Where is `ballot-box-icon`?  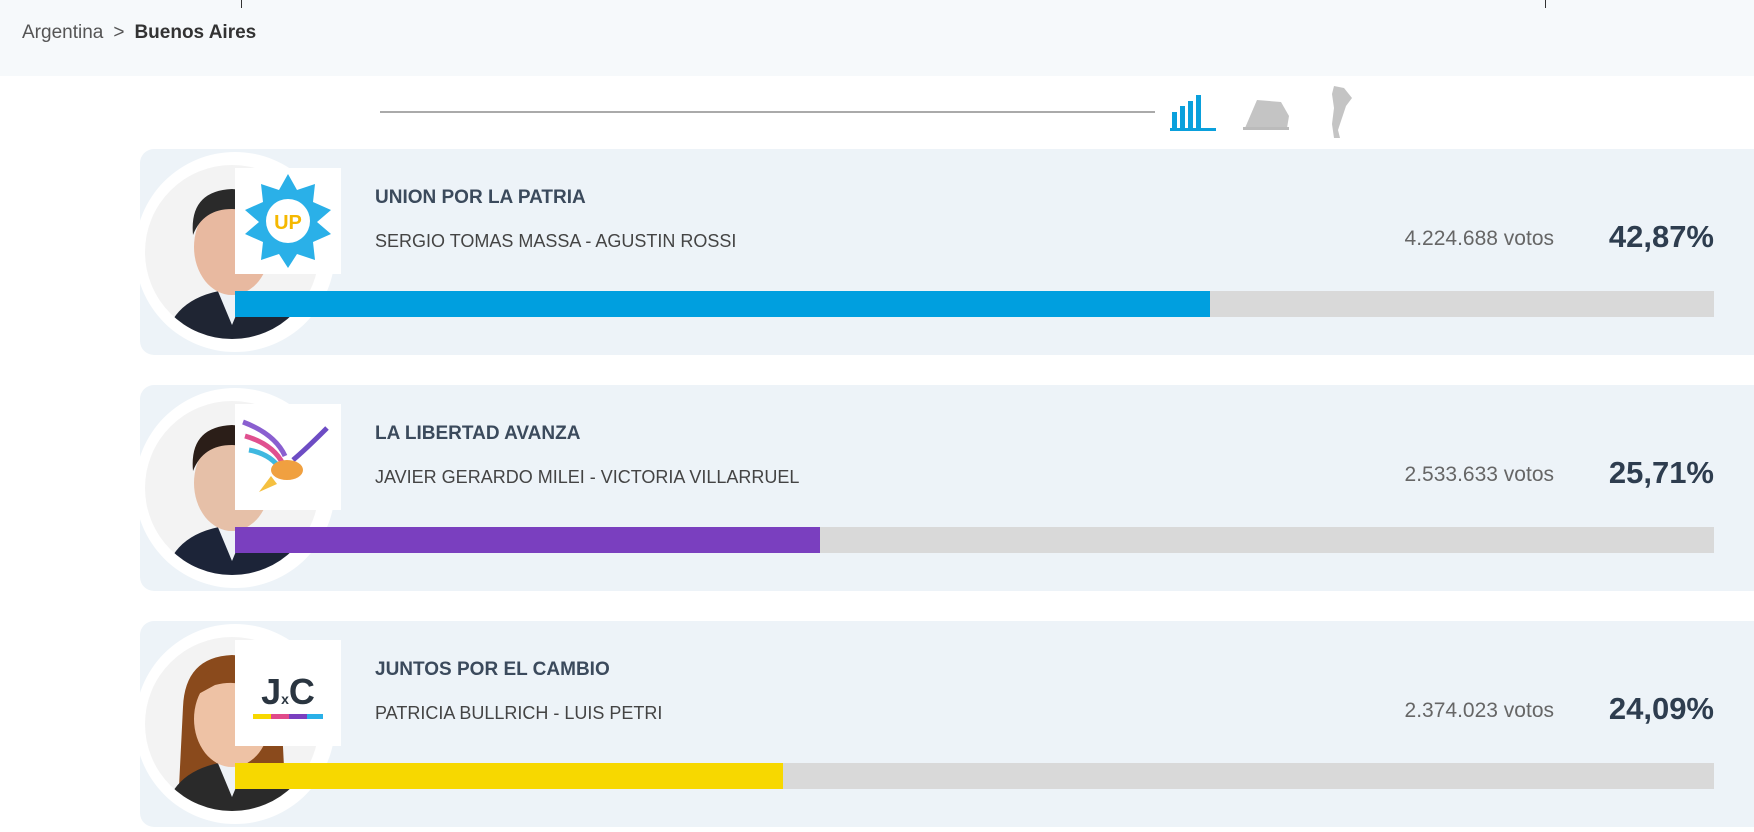
ballot-box-icon is located at coordinates (1267, 114).